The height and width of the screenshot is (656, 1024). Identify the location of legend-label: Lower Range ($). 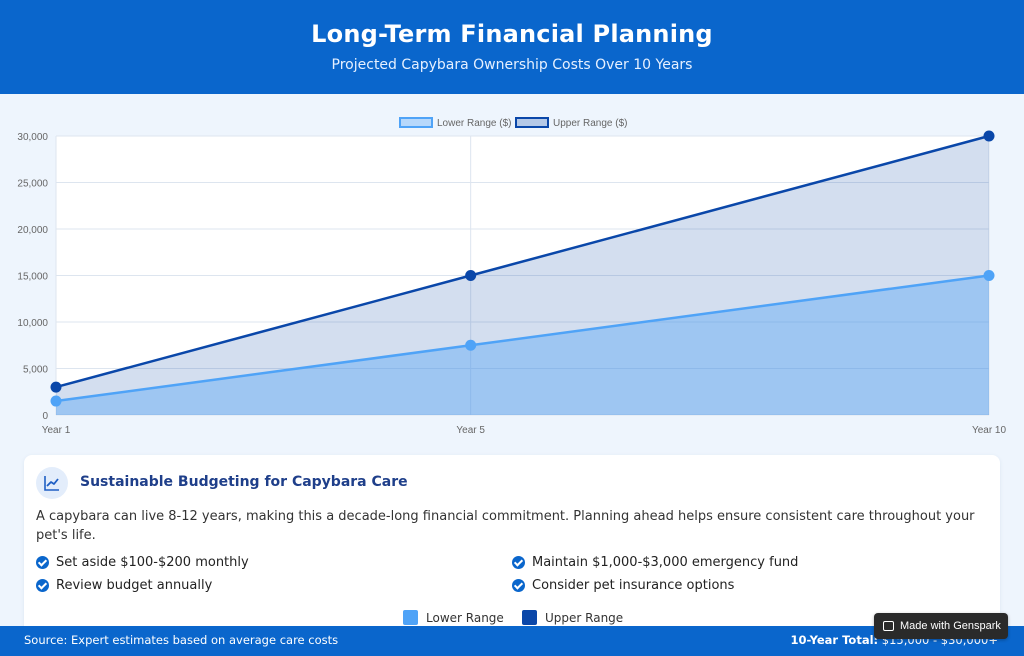
(474, 123).